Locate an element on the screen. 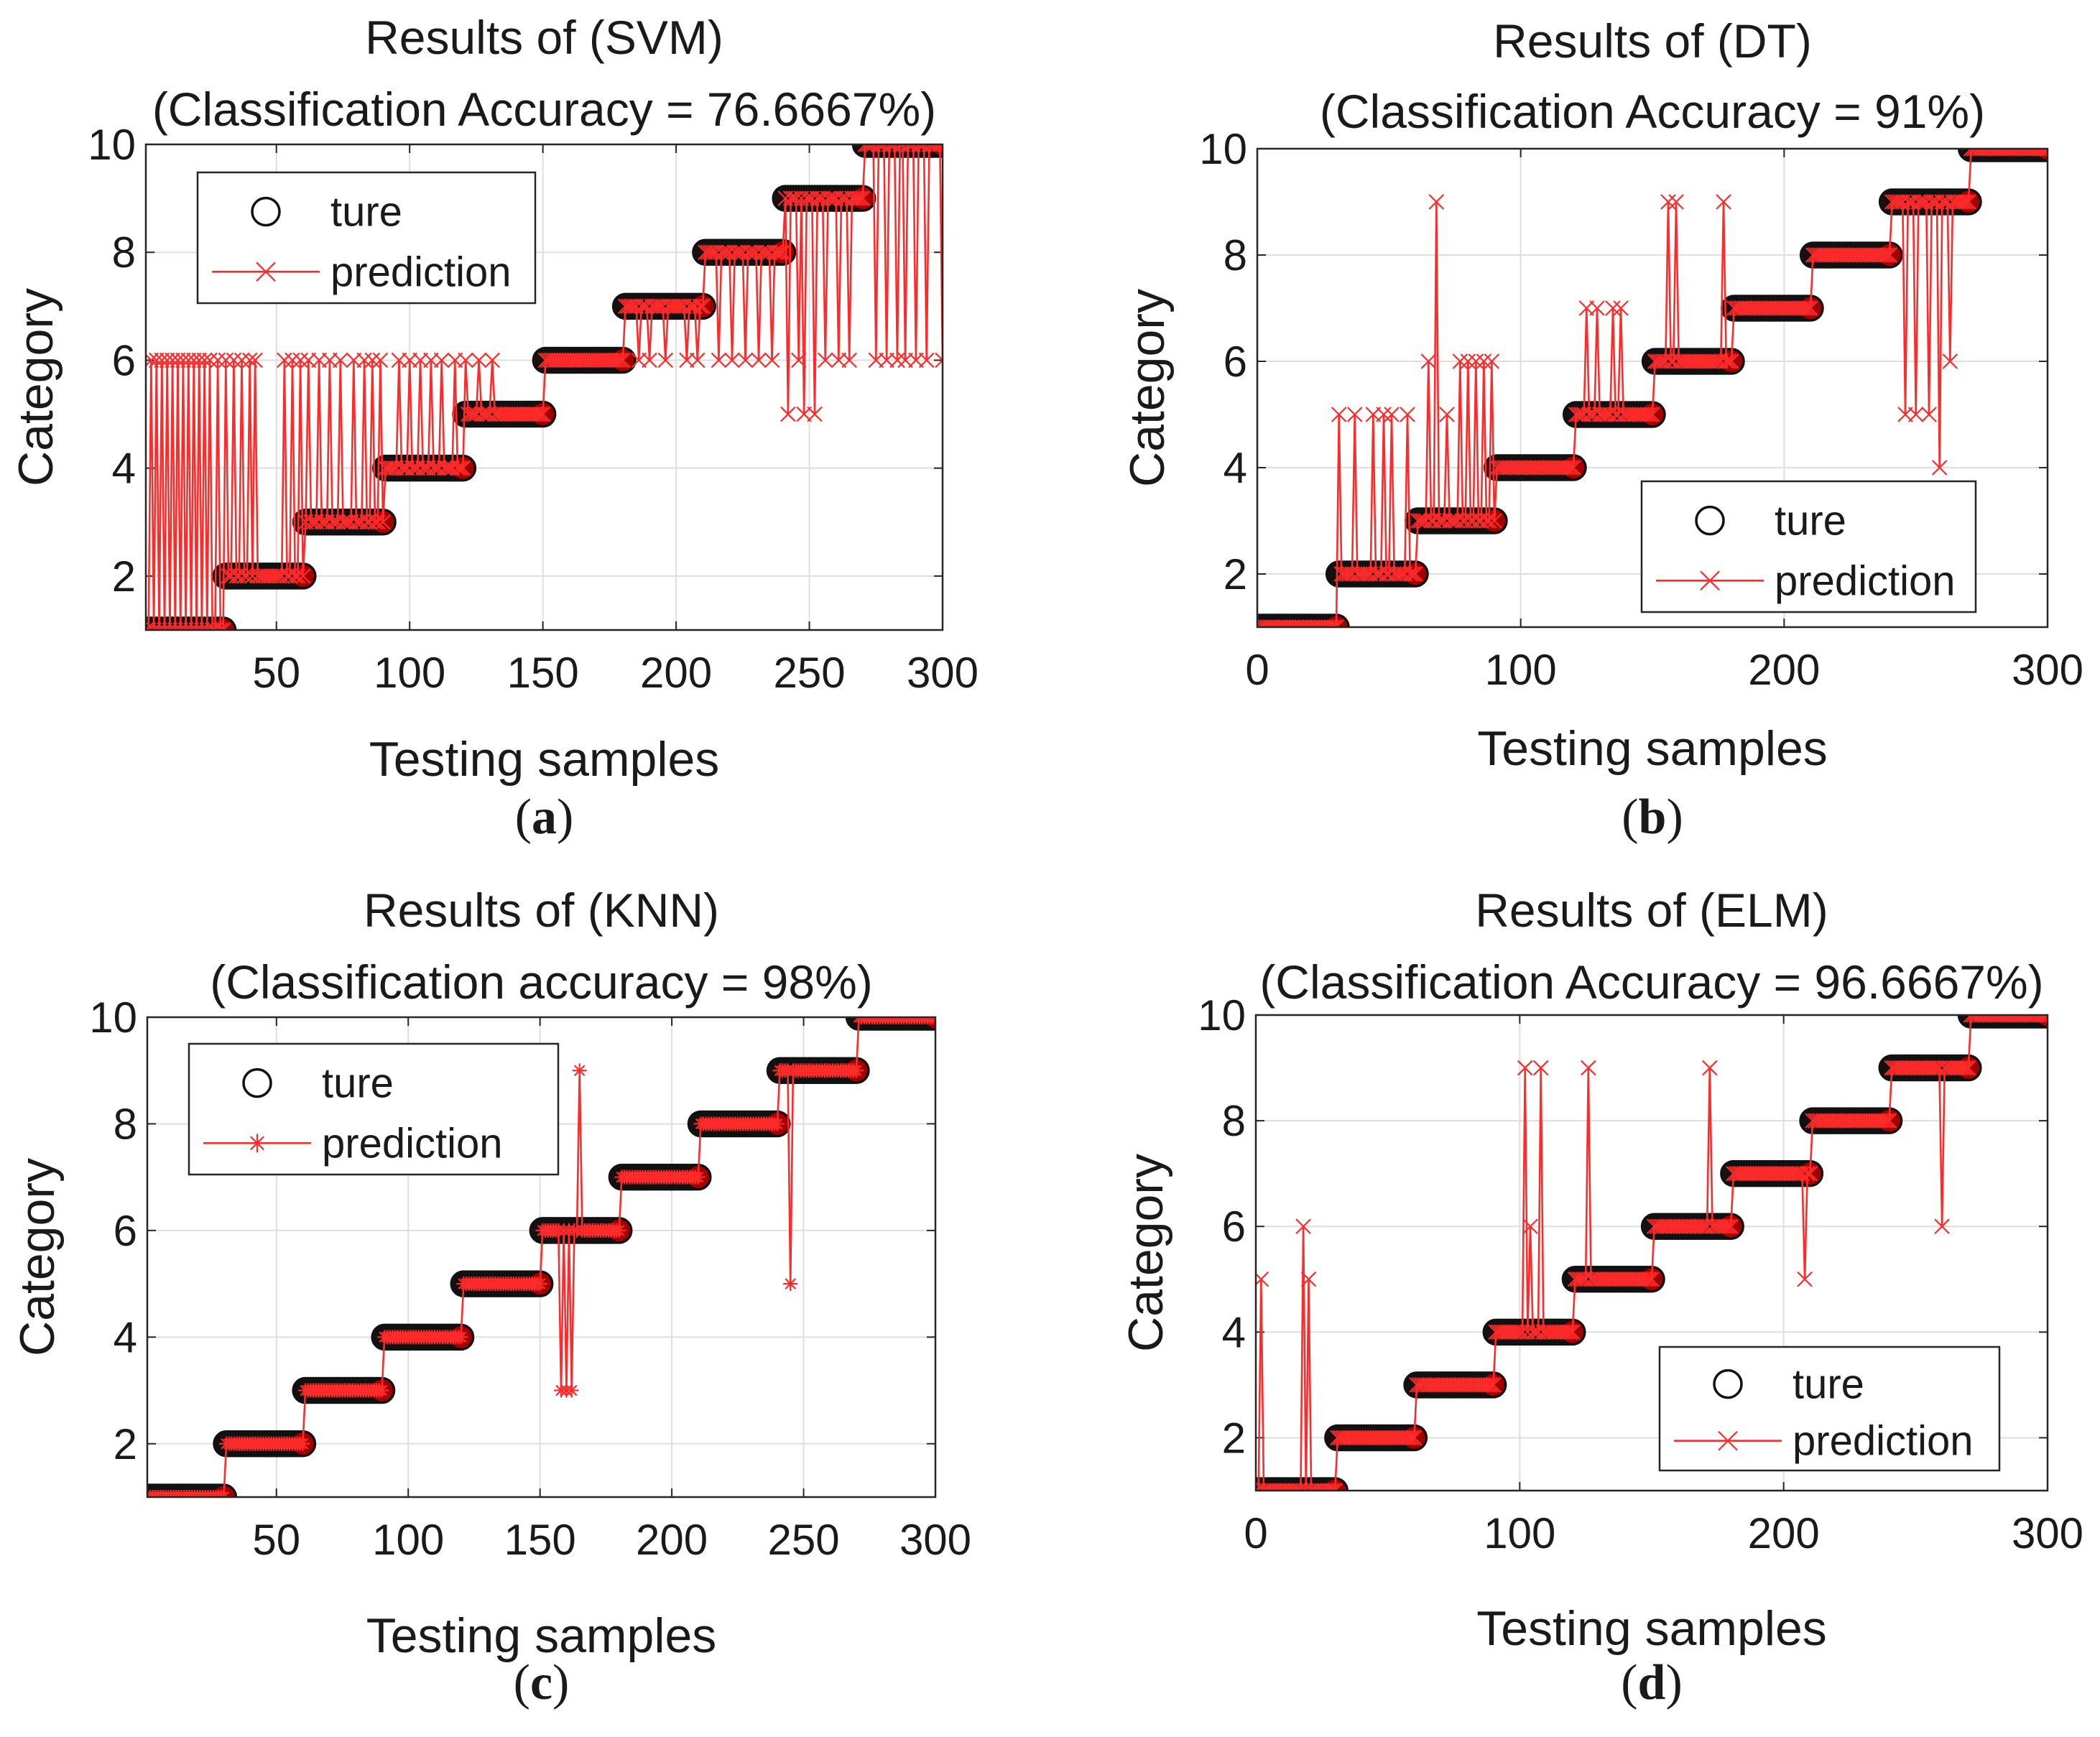 The width and height of the screenshot is (2100, 1737). x-tick-label: 200 is located at coordinates (1784, 670).